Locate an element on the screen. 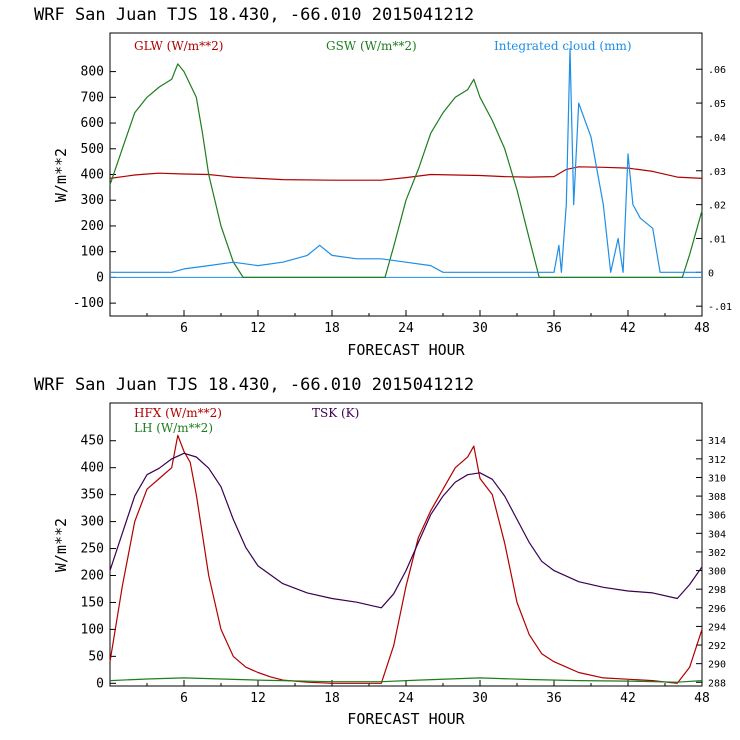  bottom-x-tick-label-36: 36 is located at coordinates (554, 698).